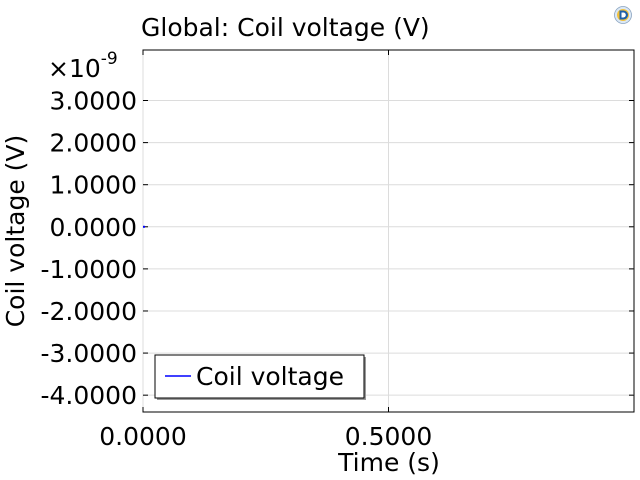 Image resolution: width=640 pixels, height=480 pixels. I want to click on y-tick-label: -2.0000, so click(89, 311).